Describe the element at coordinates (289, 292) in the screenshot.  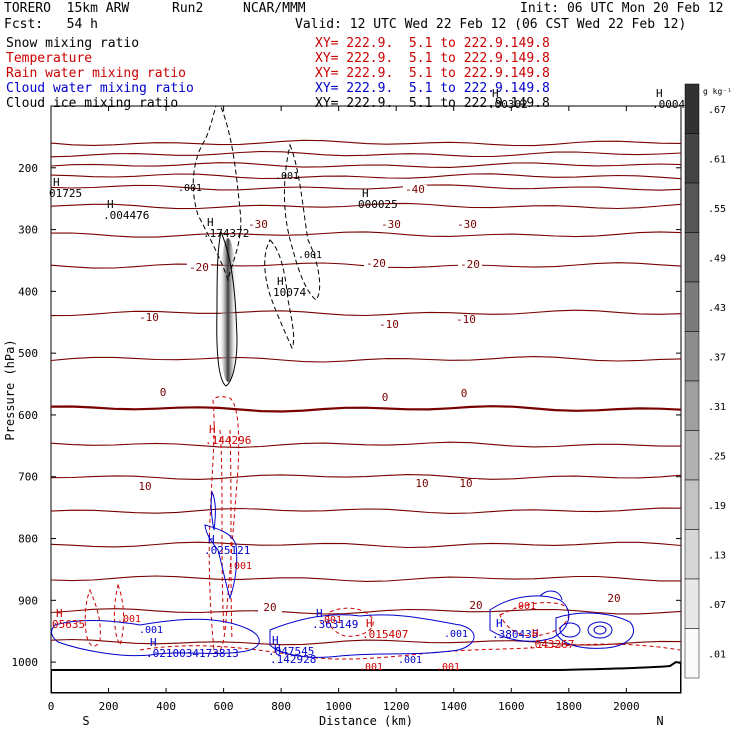
I see `max-value-label: 10074` at that location.